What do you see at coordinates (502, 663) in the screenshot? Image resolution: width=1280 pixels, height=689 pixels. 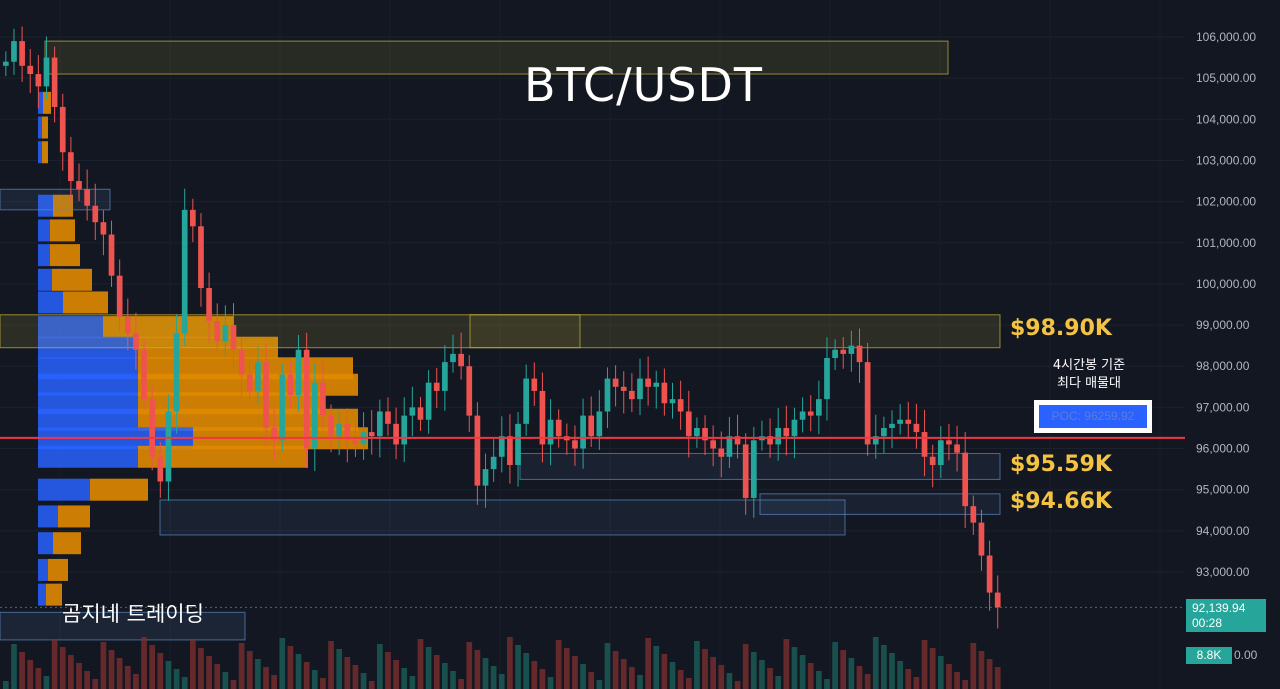 I see `volume-bars` at bounding box center [502, 663].